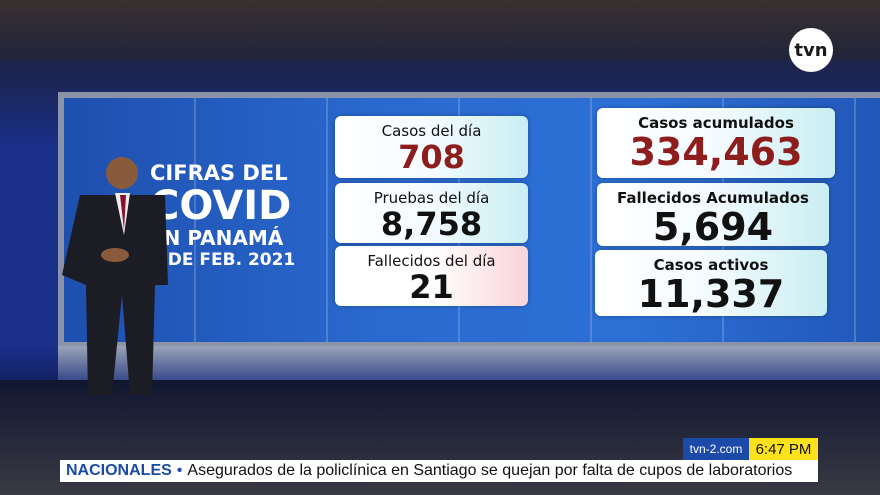  Describe the element at coordinates (716, 123) in the screenshot. I see `stat-label: Casos acumulados` at that location.